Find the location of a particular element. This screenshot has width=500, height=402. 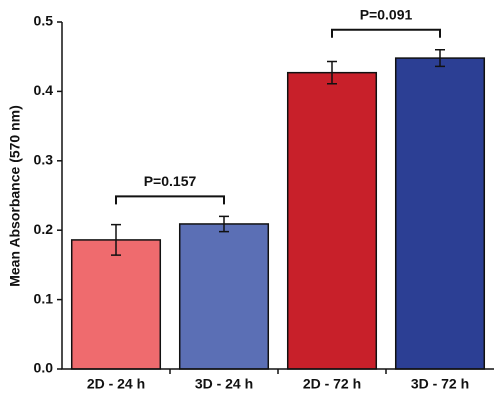

y-tick-label: 0.5 is located at coordinates (44, 21).